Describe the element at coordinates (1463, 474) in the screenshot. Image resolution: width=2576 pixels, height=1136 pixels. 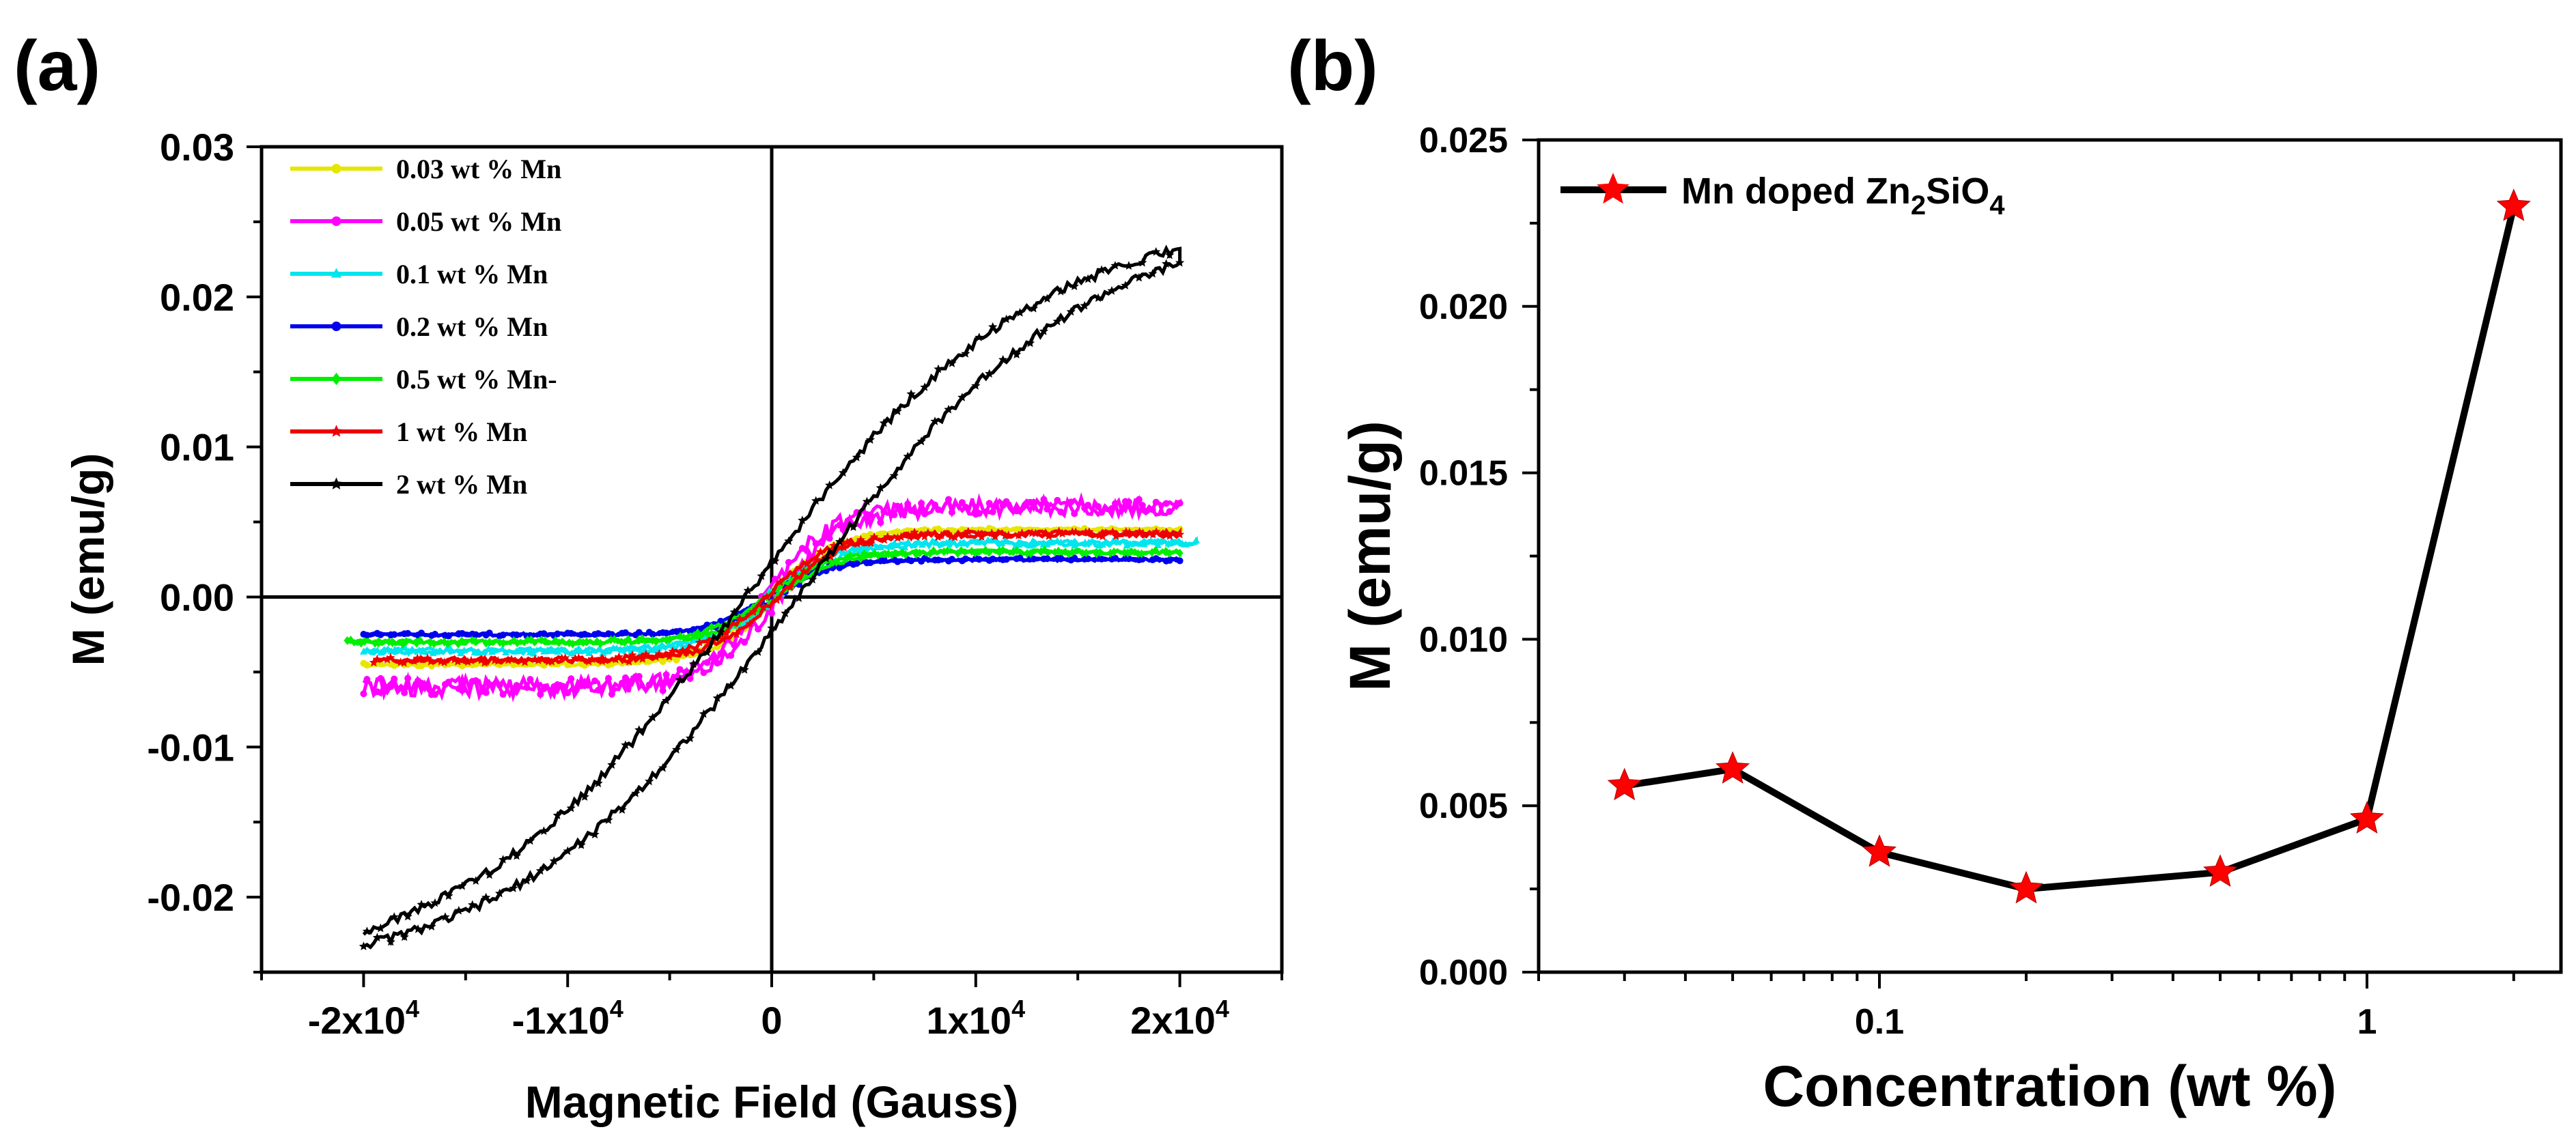
I see `y-tick-label: 0.015` at that location.